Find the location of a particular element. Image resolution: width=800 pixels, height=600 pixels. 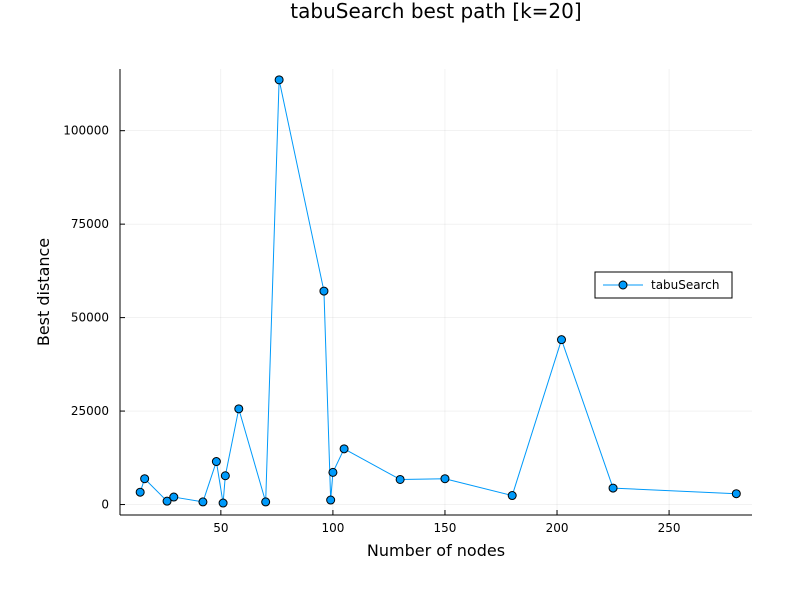

y-tick-label: 25000 is located at coordinates (90, 411).